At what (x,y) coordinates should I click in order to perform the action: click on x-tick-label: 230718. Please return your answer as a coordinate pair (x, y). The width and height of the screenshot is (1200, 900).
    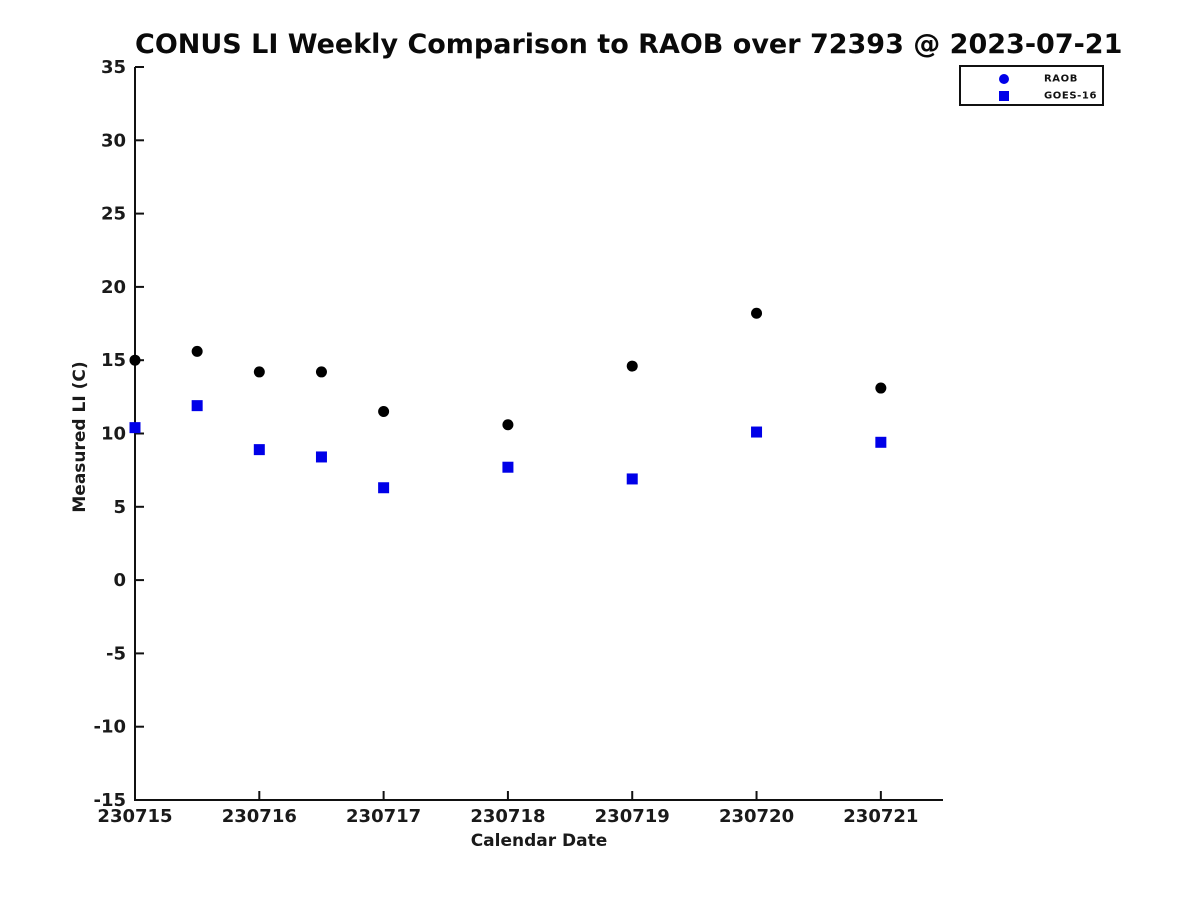
    Looking at the image, I should click on (507, 816).